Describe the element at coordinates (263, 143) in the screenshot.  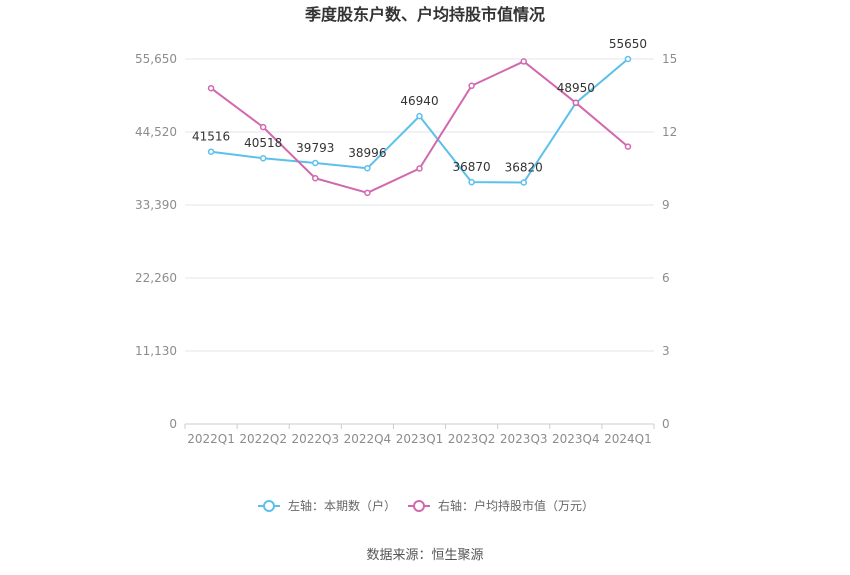
I see `data-label: 40518` at that location.